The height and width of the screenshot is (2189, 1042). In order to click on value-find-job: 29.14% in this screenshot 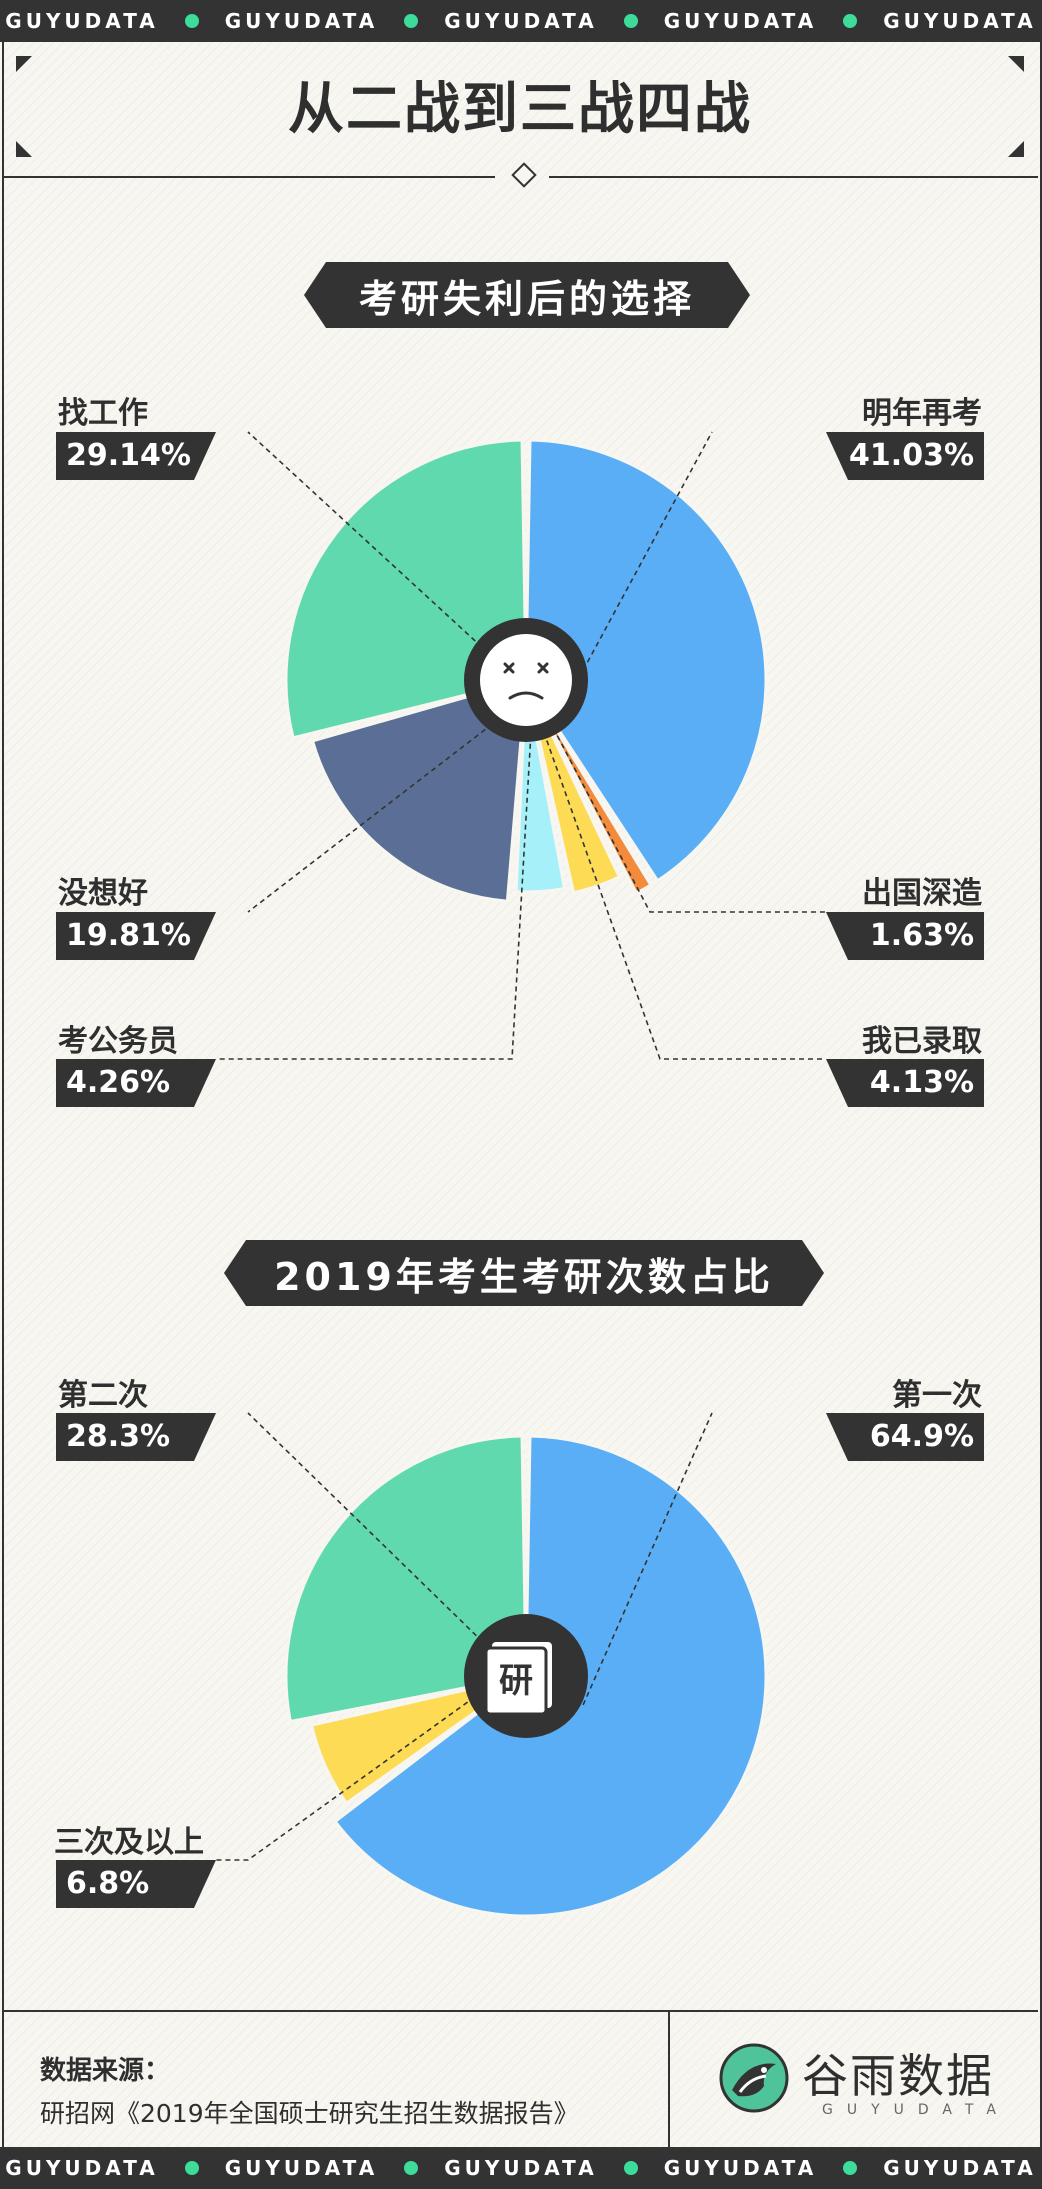, I will do `click(136, 456)`.